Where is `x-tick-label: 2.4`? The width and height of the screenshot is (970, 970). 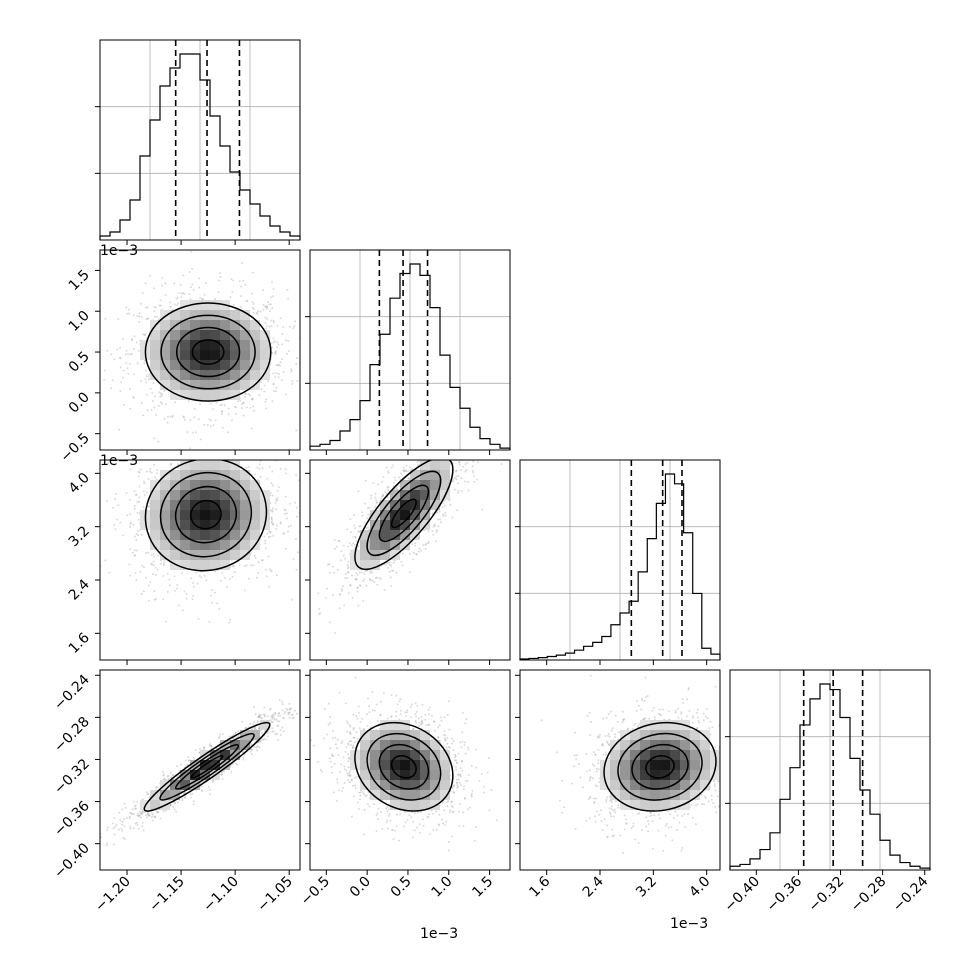
x-tick-label: 2.4 is located at coordinates (593, 886).